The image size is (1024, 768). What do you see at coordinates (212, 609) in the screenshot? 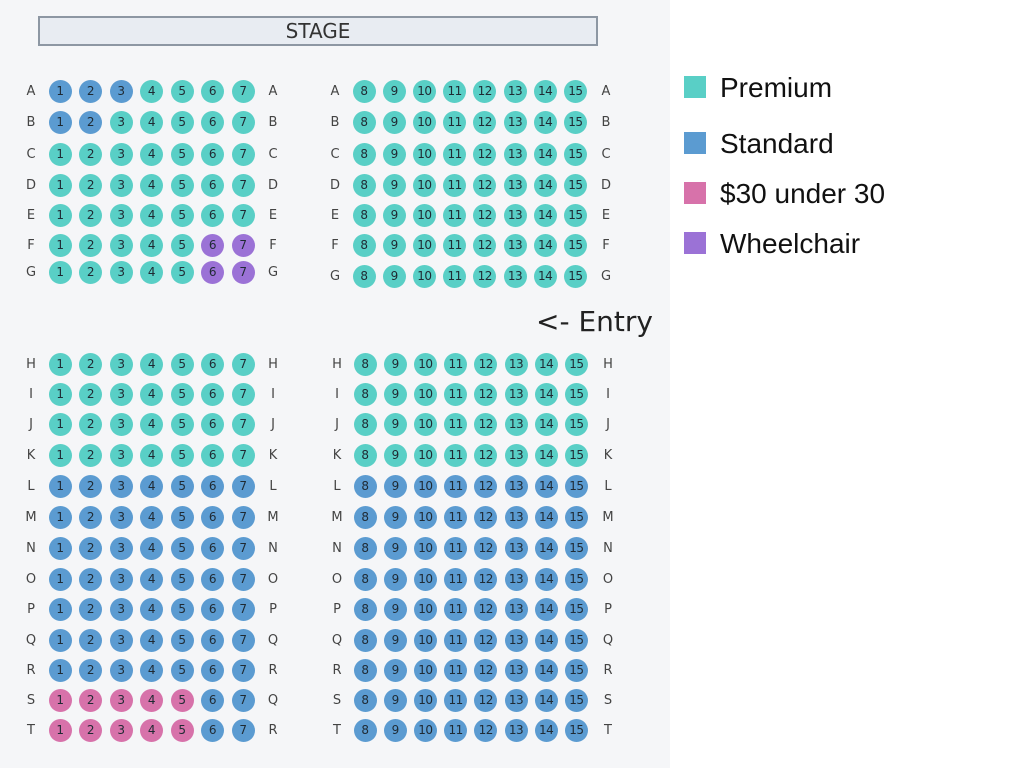
I see `seat-P-6: 6` at bounding box center [212, 609].